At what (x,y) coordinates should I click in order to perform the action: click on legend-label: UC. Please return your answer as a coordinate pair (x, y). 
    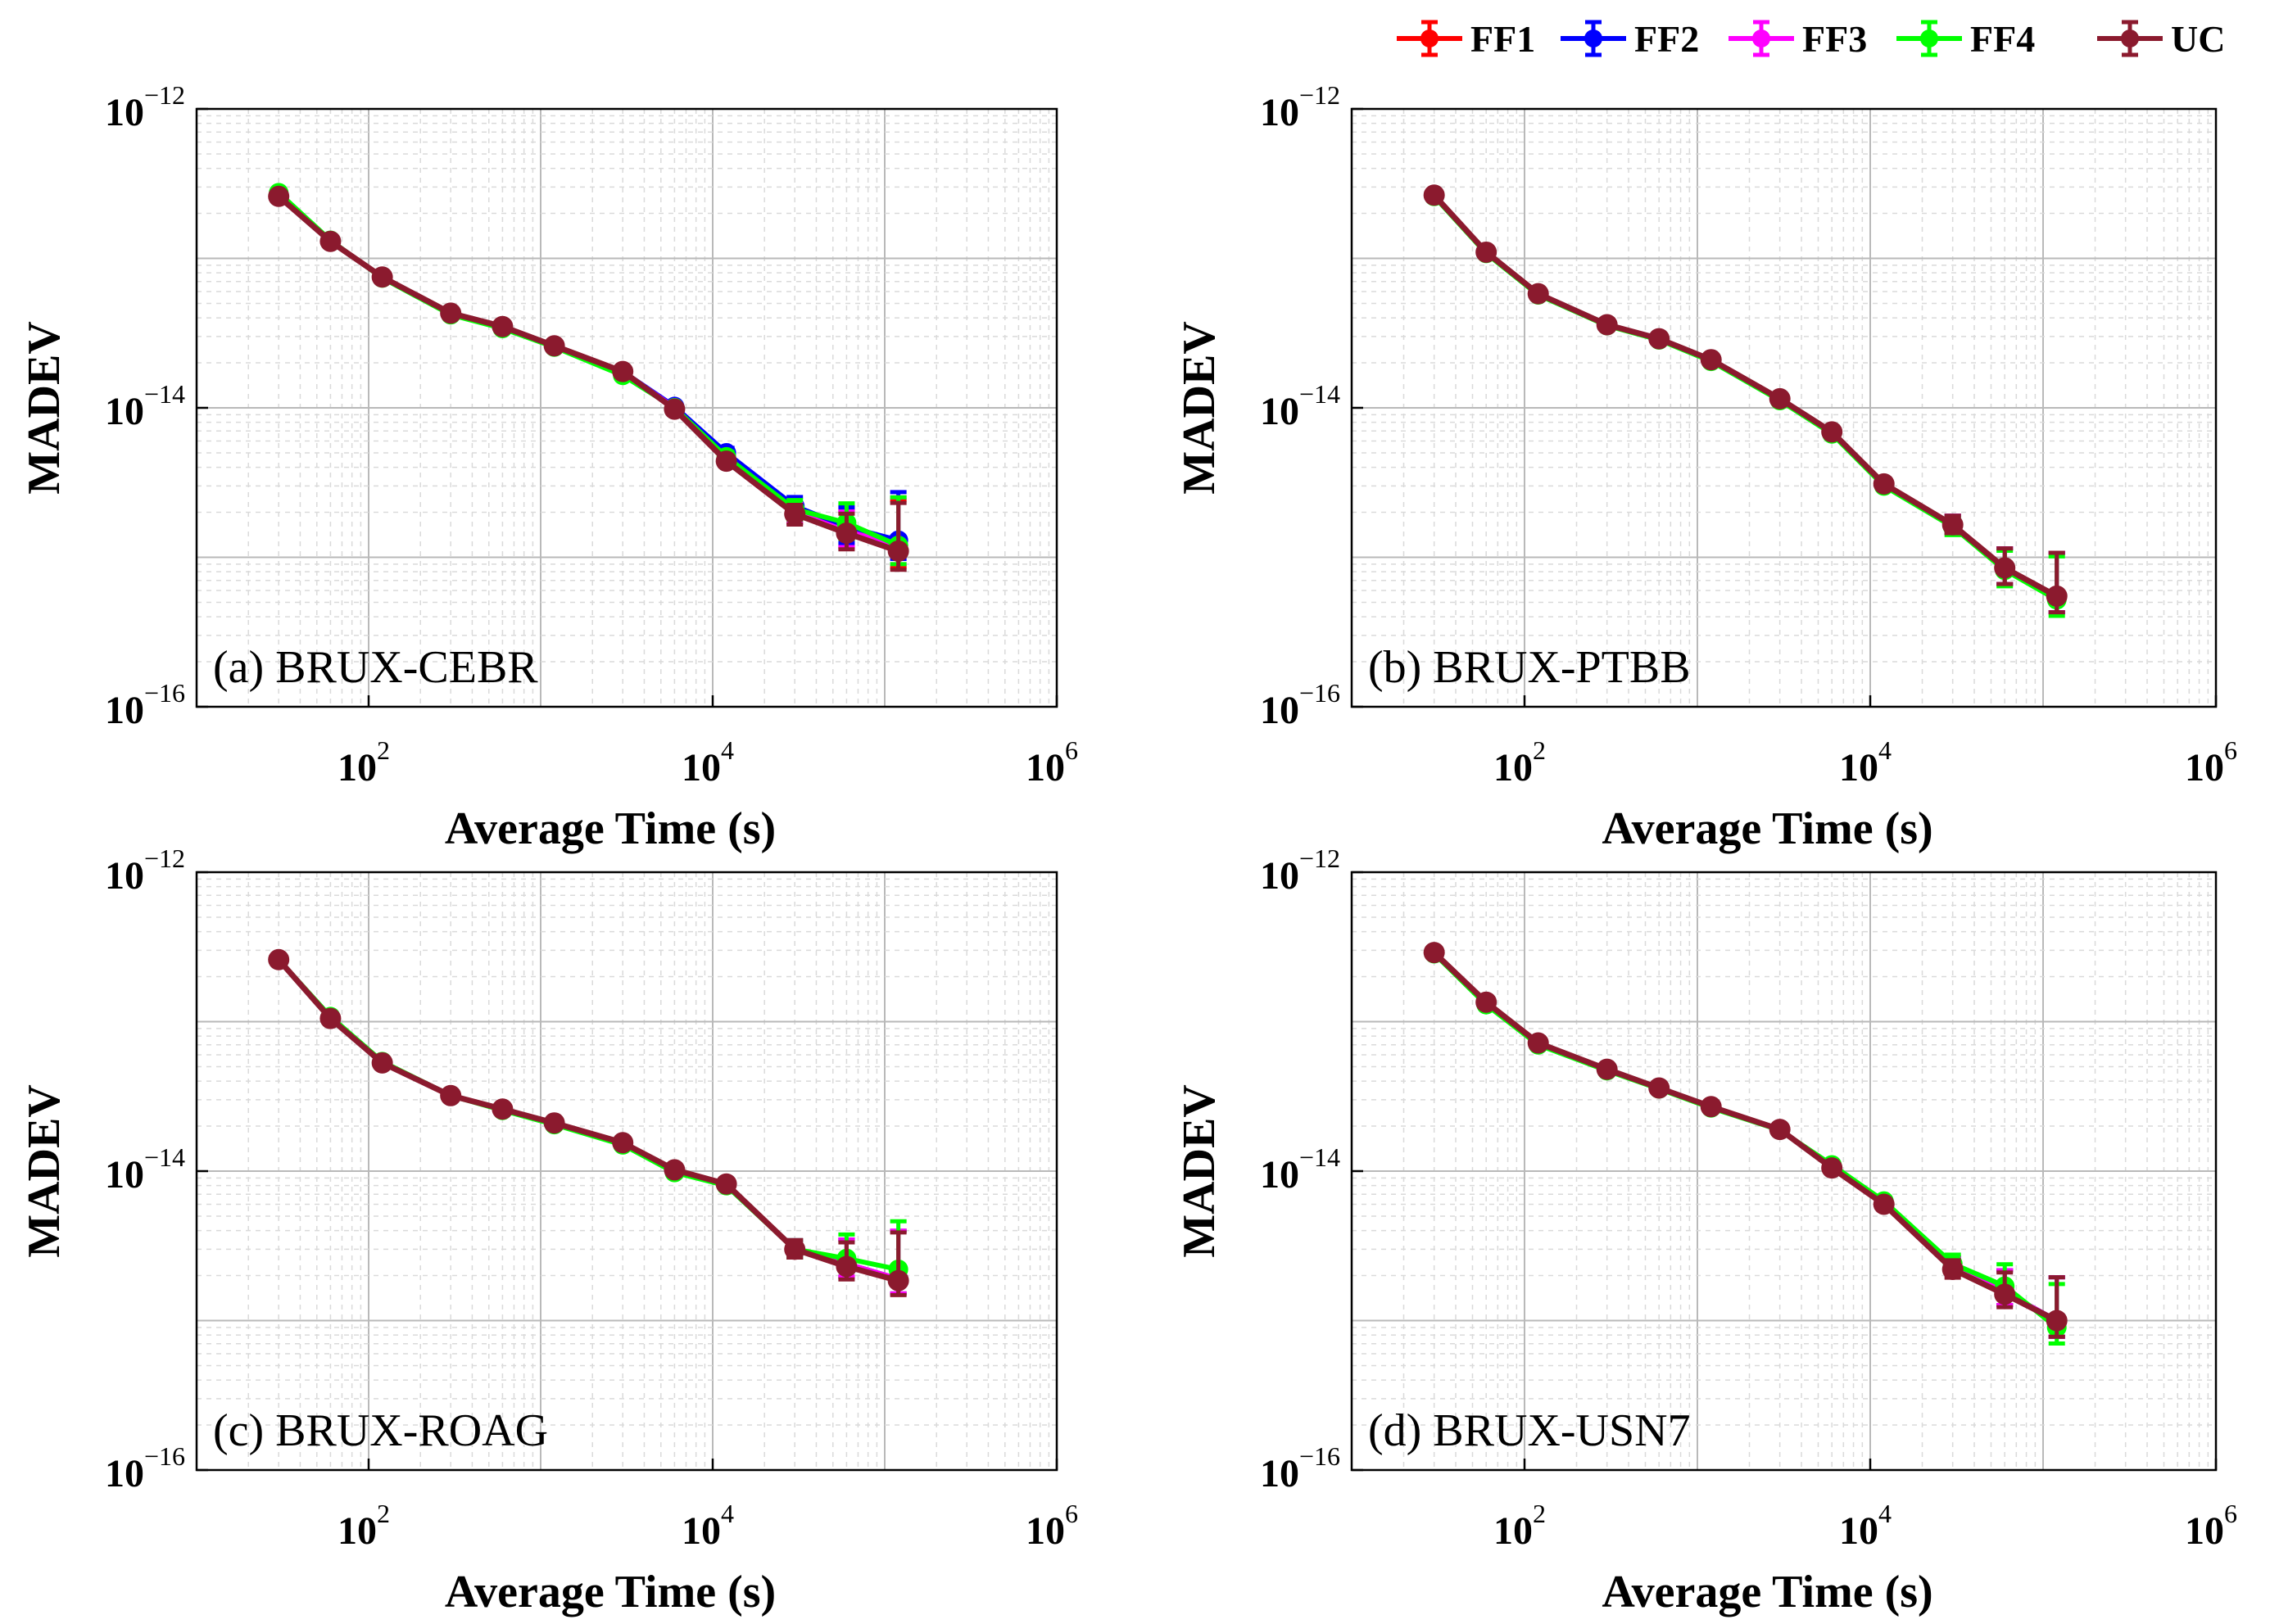
    Looking at the image, I should click on (2198, 39).